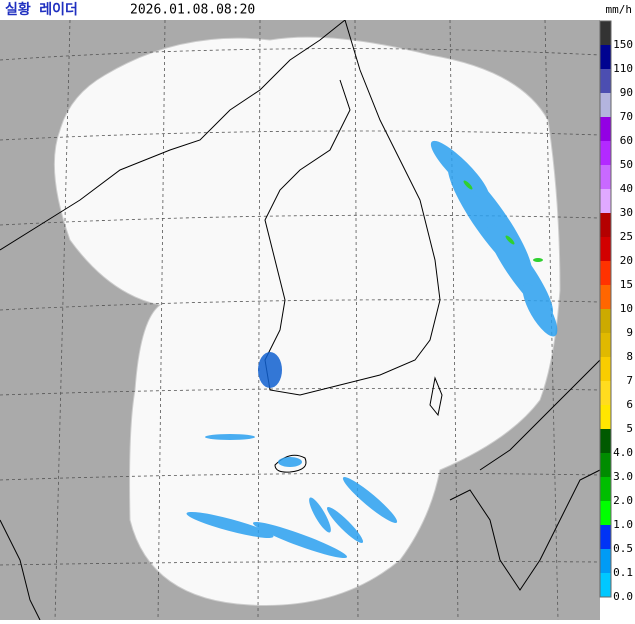 Image resolution: width=635 pixels, height=624 pixels. What do you see at coordinates (623, 44) in the screenshot?
I see `legend-label: 150` at bounding box center [623, 44].